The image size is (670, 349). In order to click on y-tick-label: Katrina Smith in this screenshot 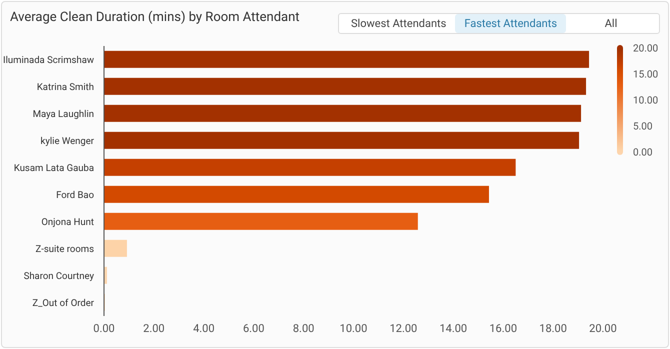, I will do `click(65, 87)`.